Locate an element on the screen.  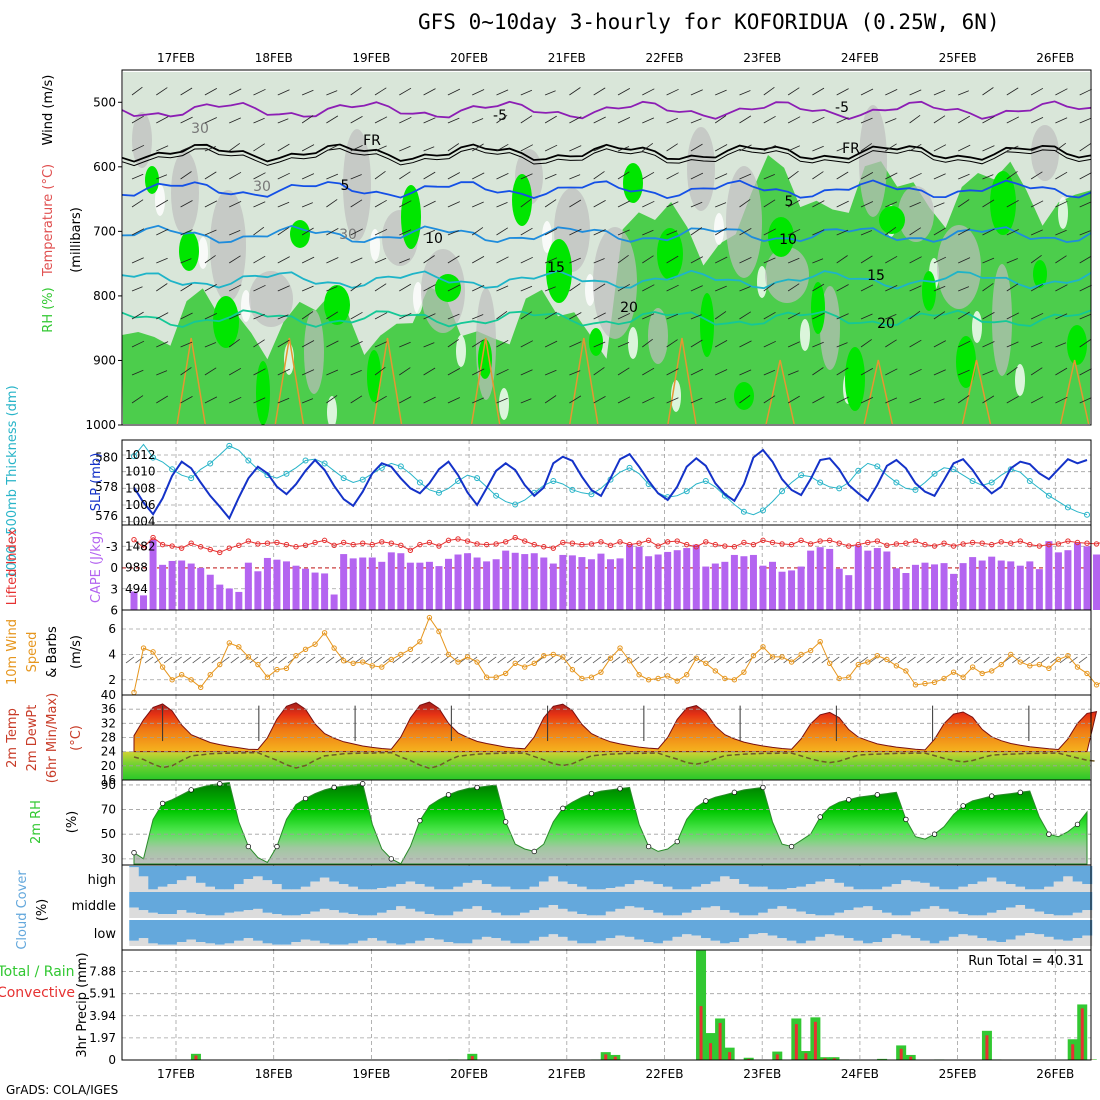
bottom-date-tick: 23FEB is located at coordinates (762, 1074).